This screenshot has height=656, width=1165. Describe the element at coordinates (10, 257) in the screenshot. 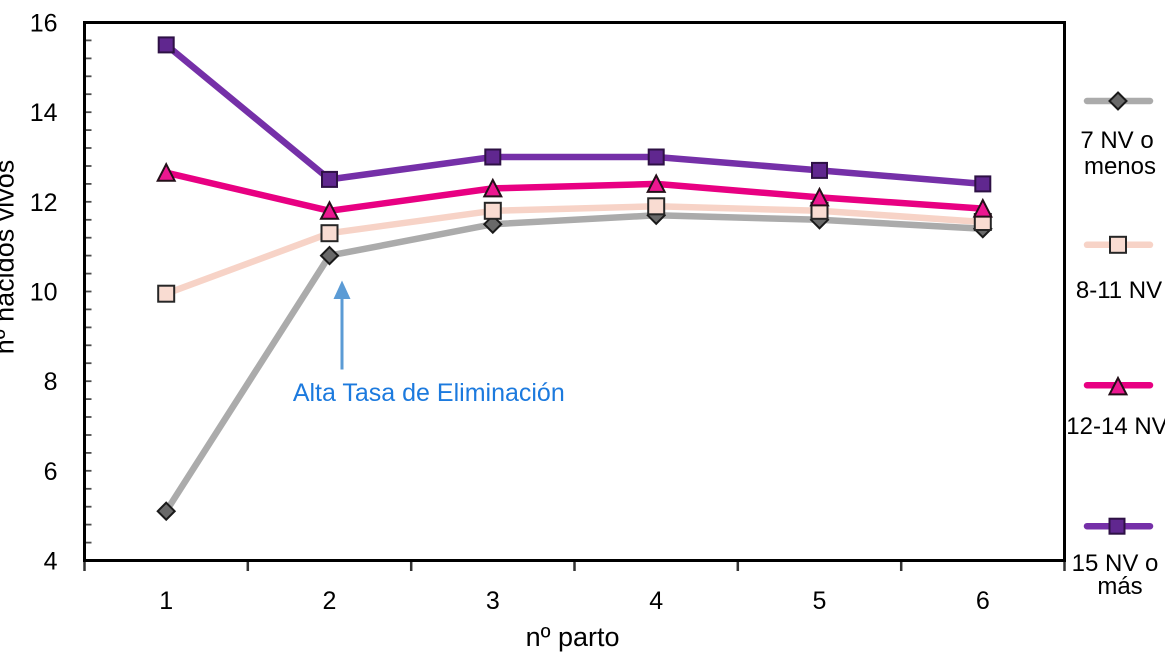

I see `svg-text: nº nacidos vivos` at that location.